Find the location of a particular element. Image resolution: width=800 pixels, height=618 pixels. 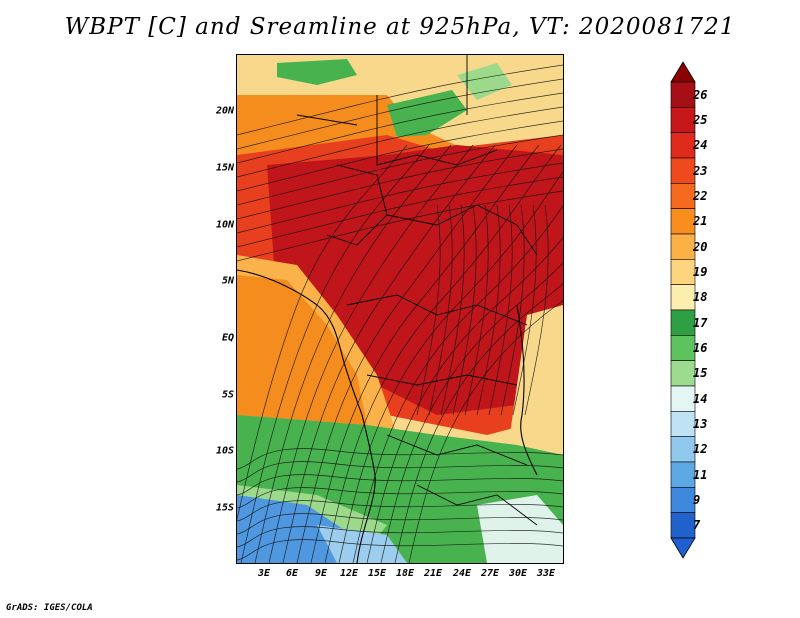

colorbar-top-arrow is located at coordinates (683, 72).